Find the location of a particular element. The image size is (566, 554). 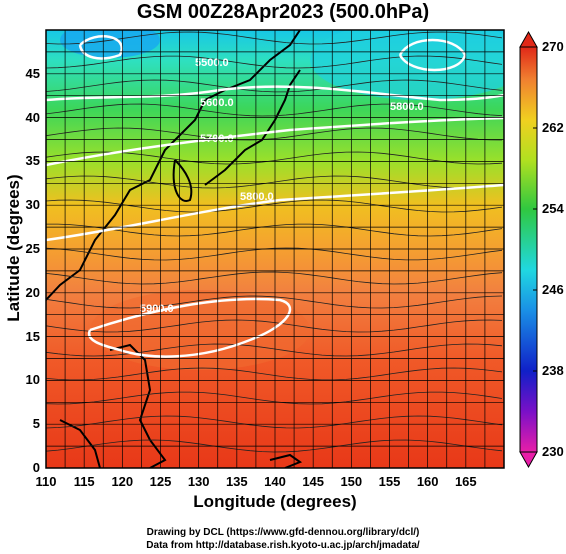

colorbar-tick-label: 238 is located at coordinates (553, 370).